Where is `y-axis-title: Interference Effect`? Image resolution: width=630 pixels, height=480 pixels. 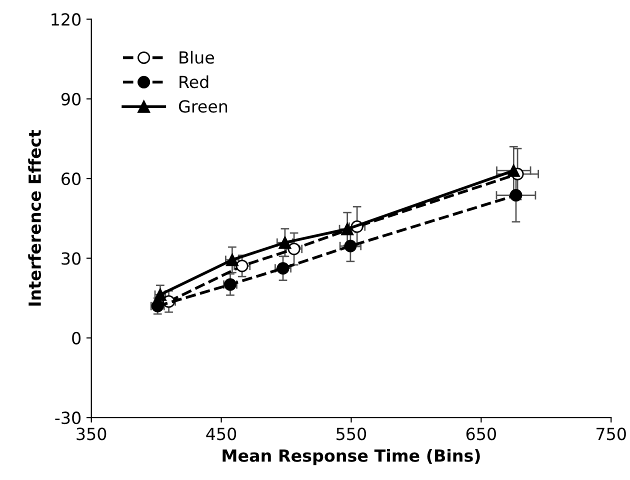 y-axis-title: Interference Effect is located at coordinates (35, 218).